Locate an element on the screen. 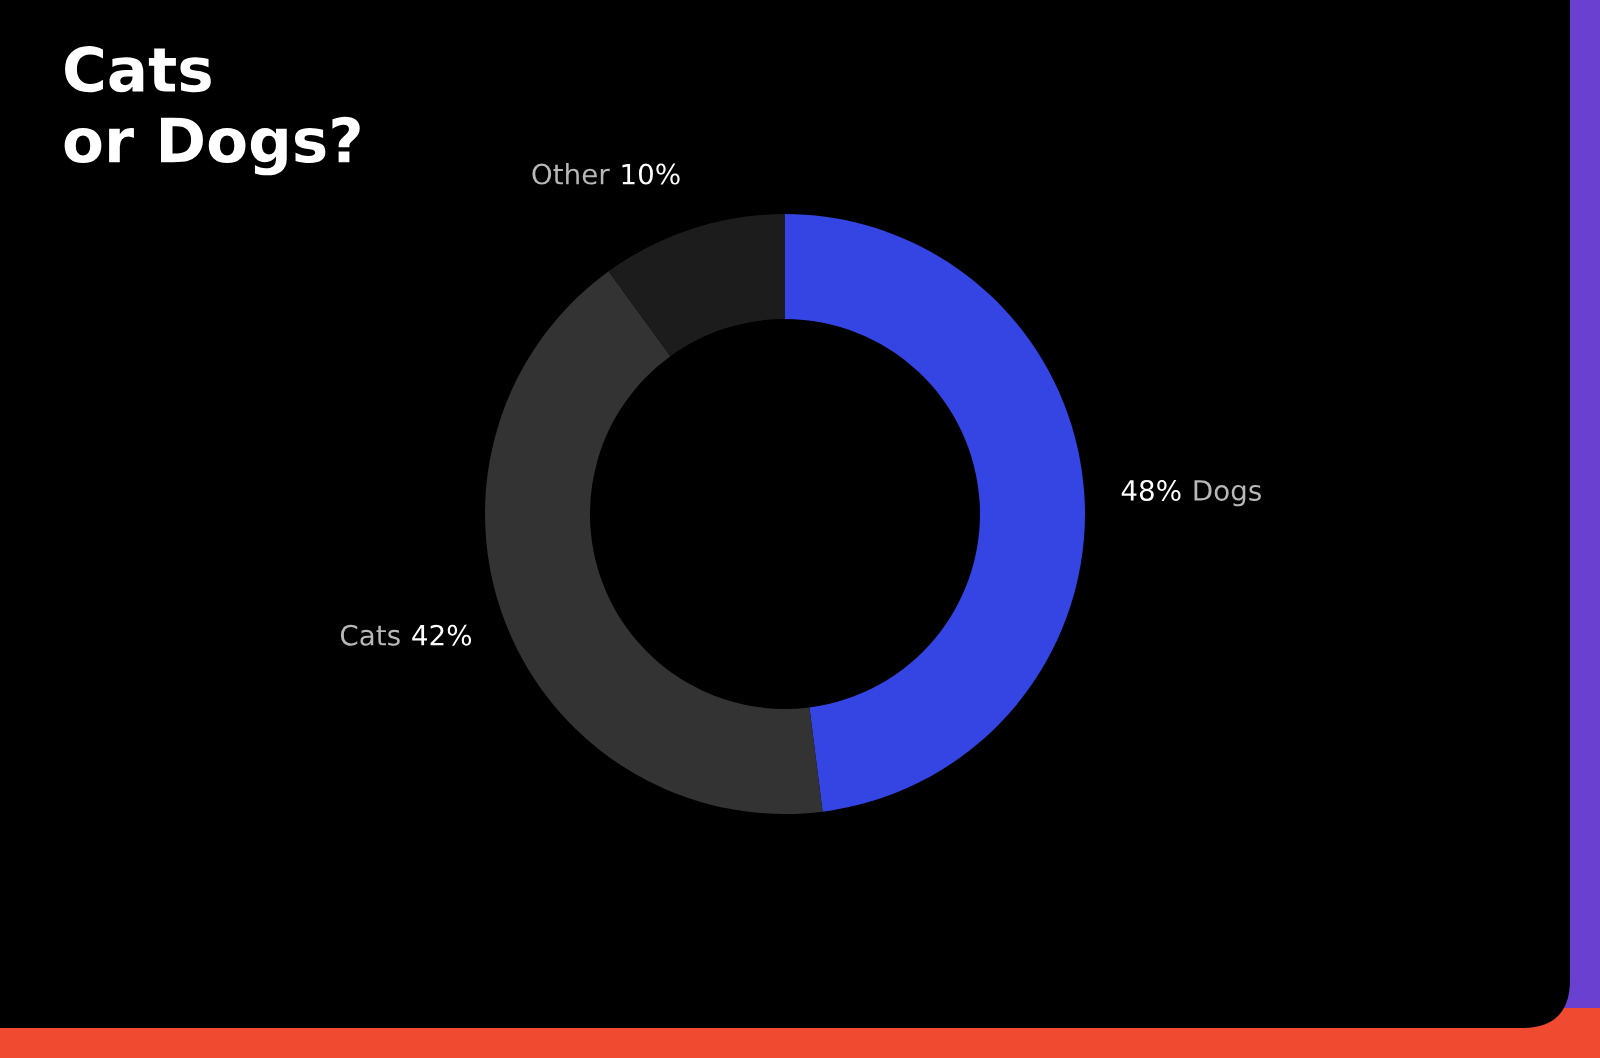 Image resolution: width=1600 pixels, height=1058 pixels. chart-title: Cats or Dogs? is located at coordinates (212, 111).